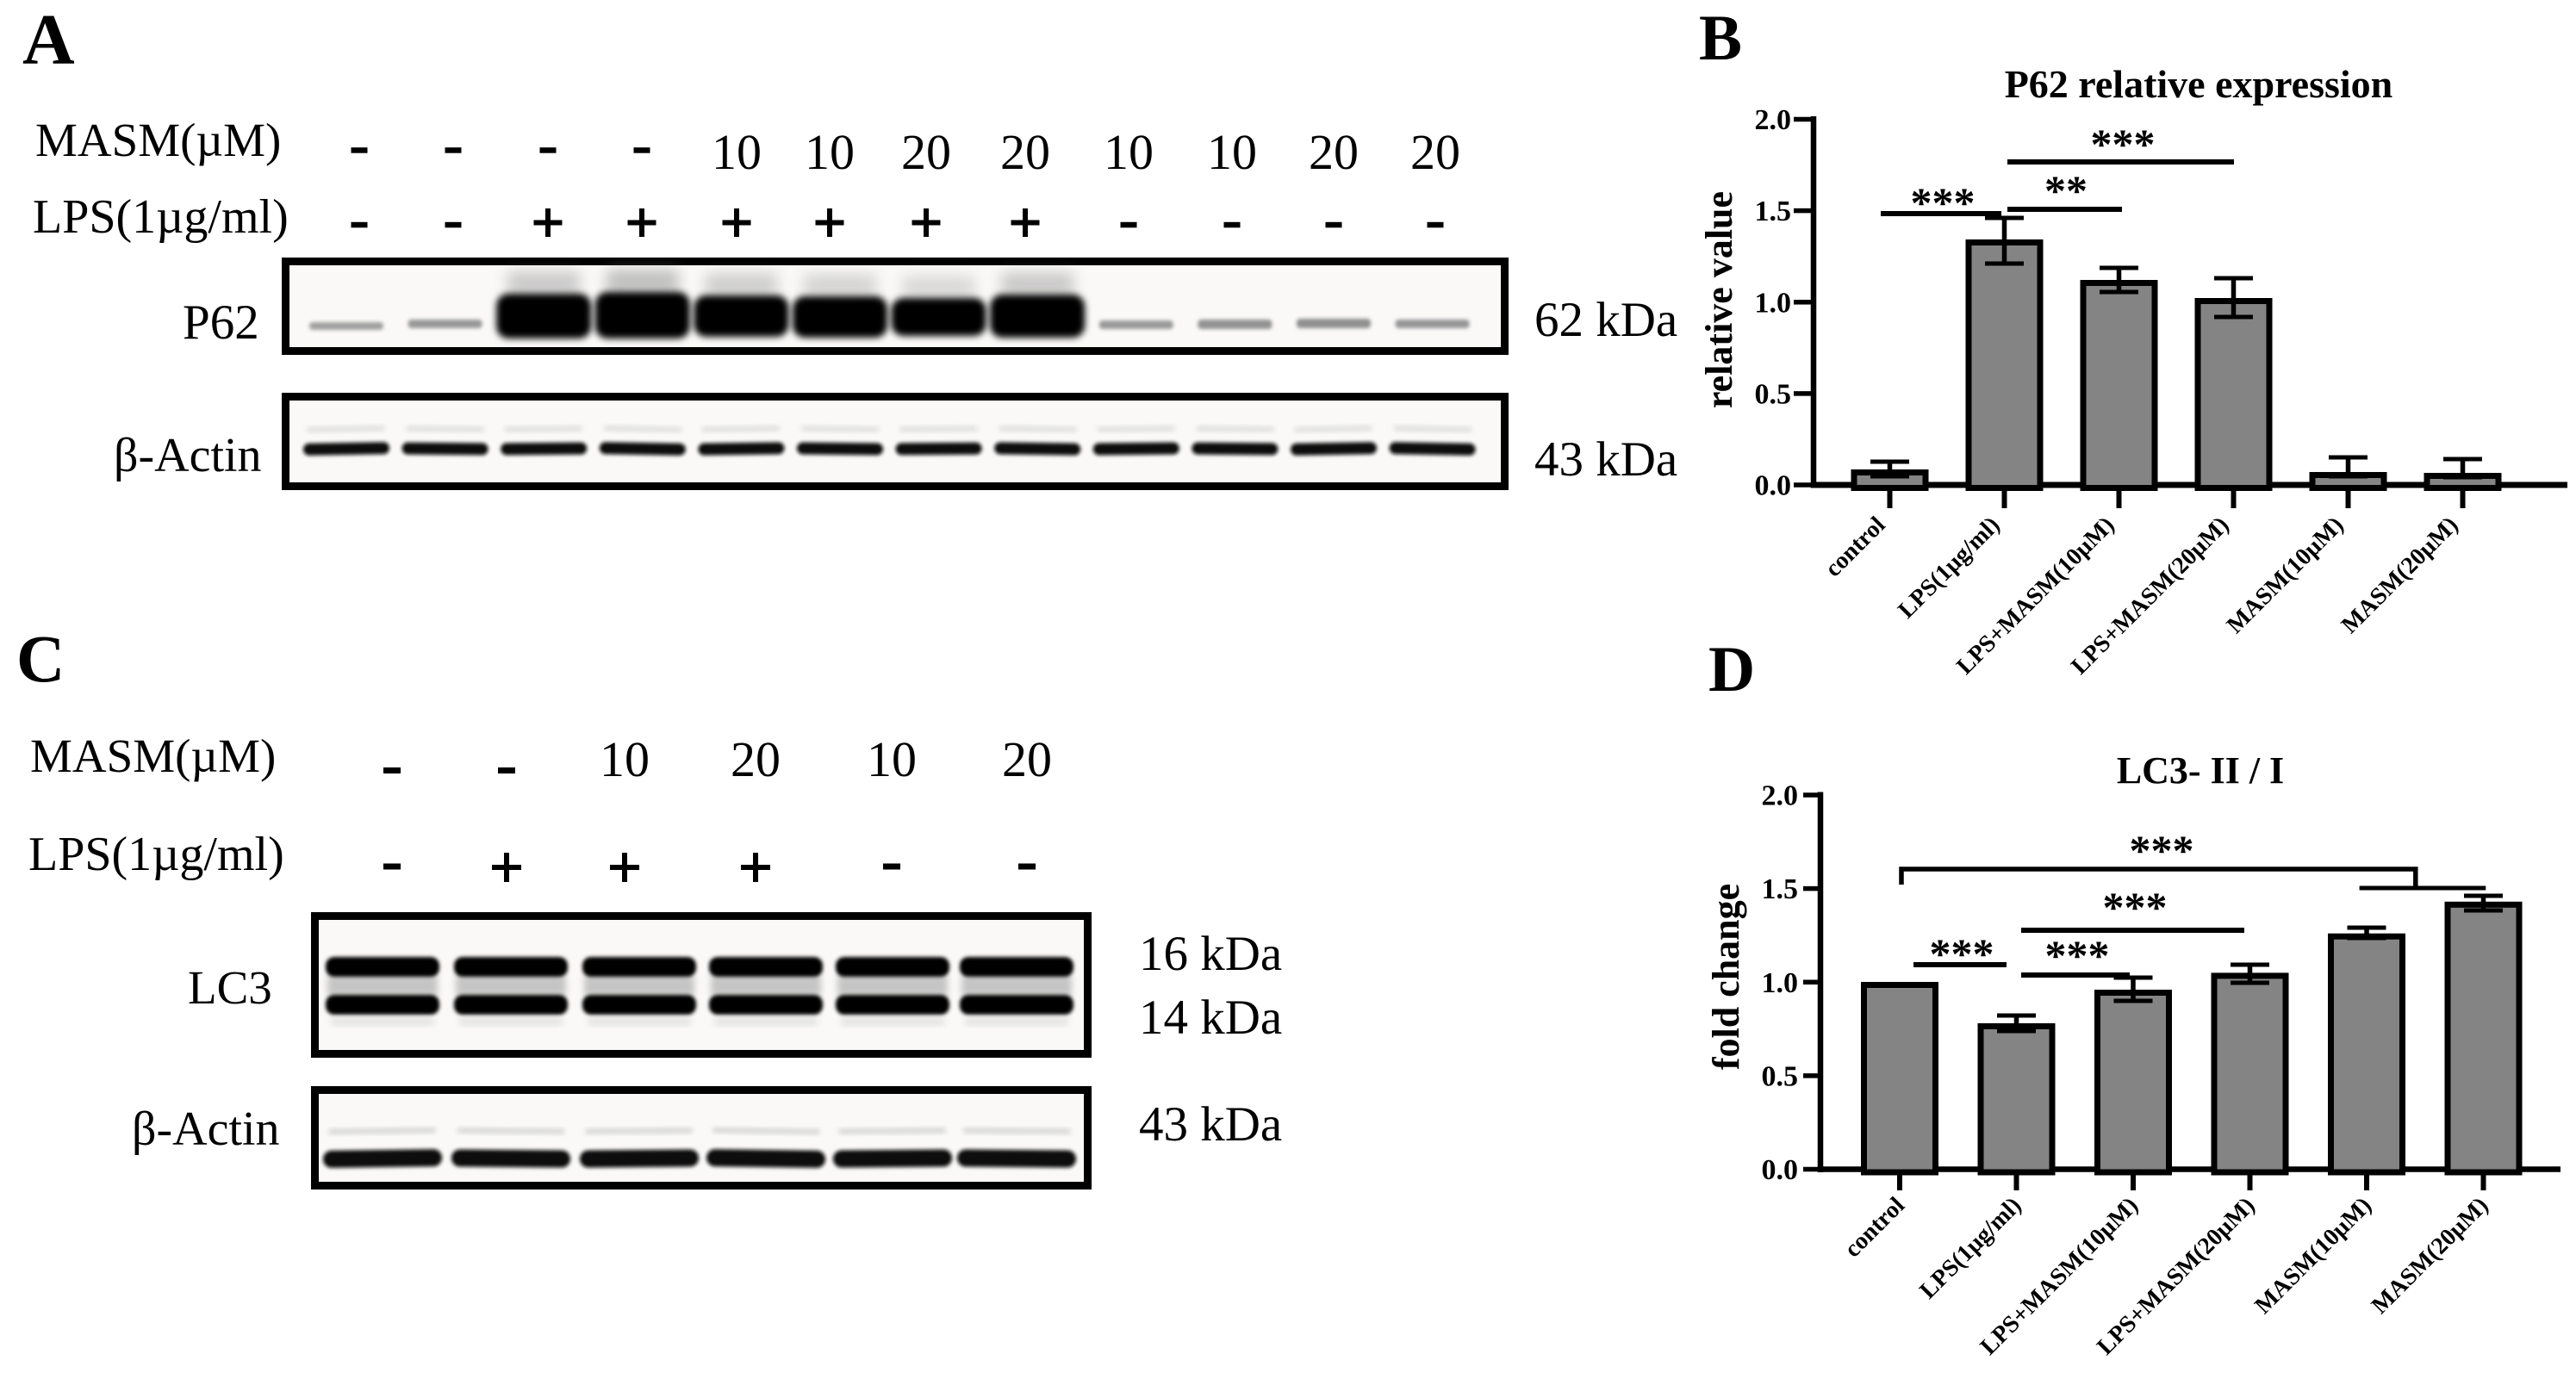 The image size is (2576, 1379). I want to click on svg-text: 16 kDa, so click(1210, 954).